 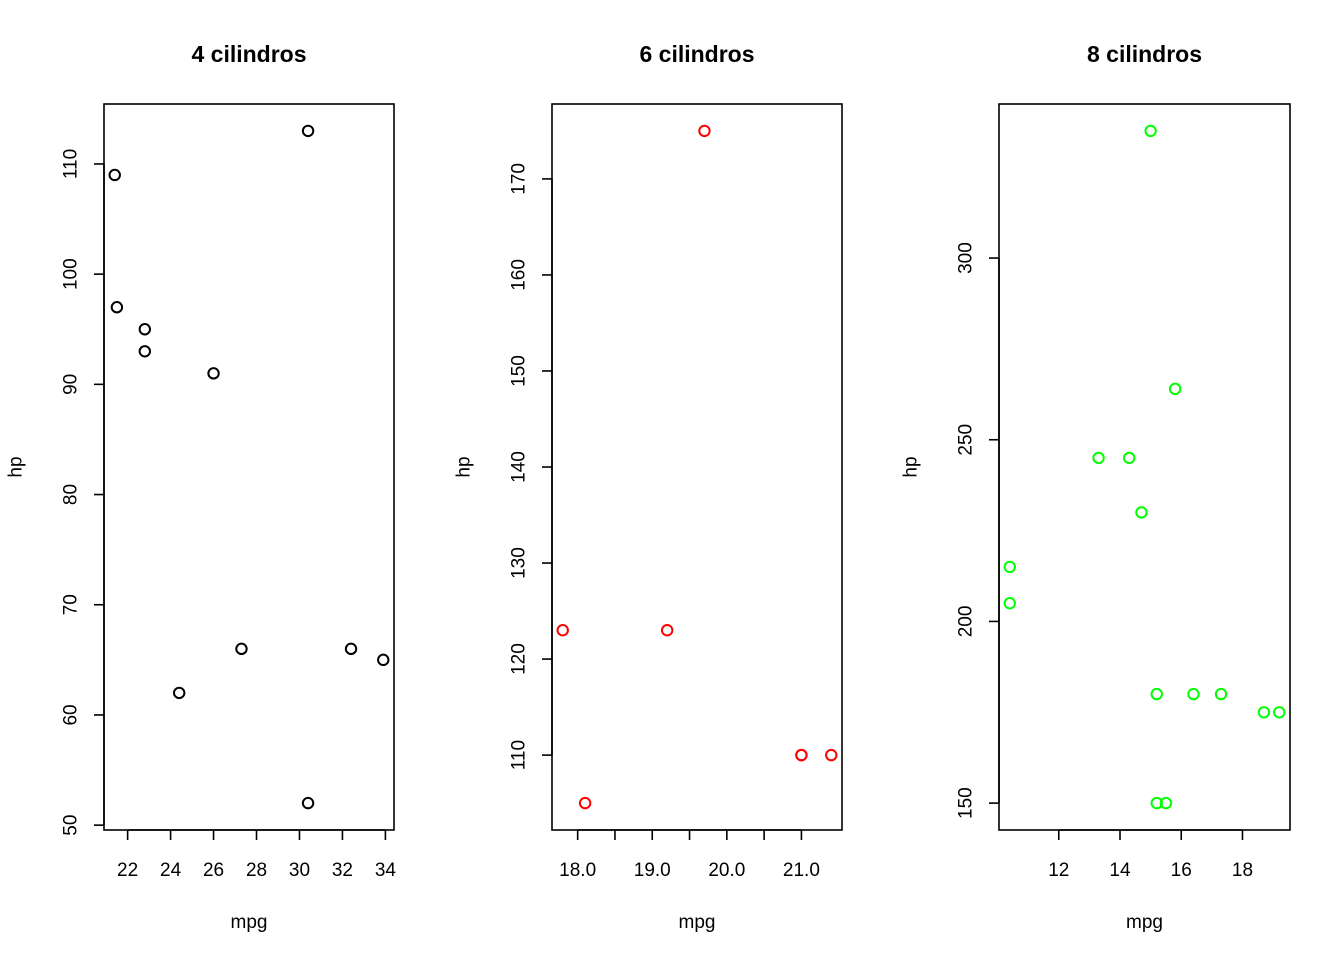 What do you see at coordinates (386, 870) in the screenshot?
I see `panel-1-x-tick-label: 34` at bounding box center [386, 870].